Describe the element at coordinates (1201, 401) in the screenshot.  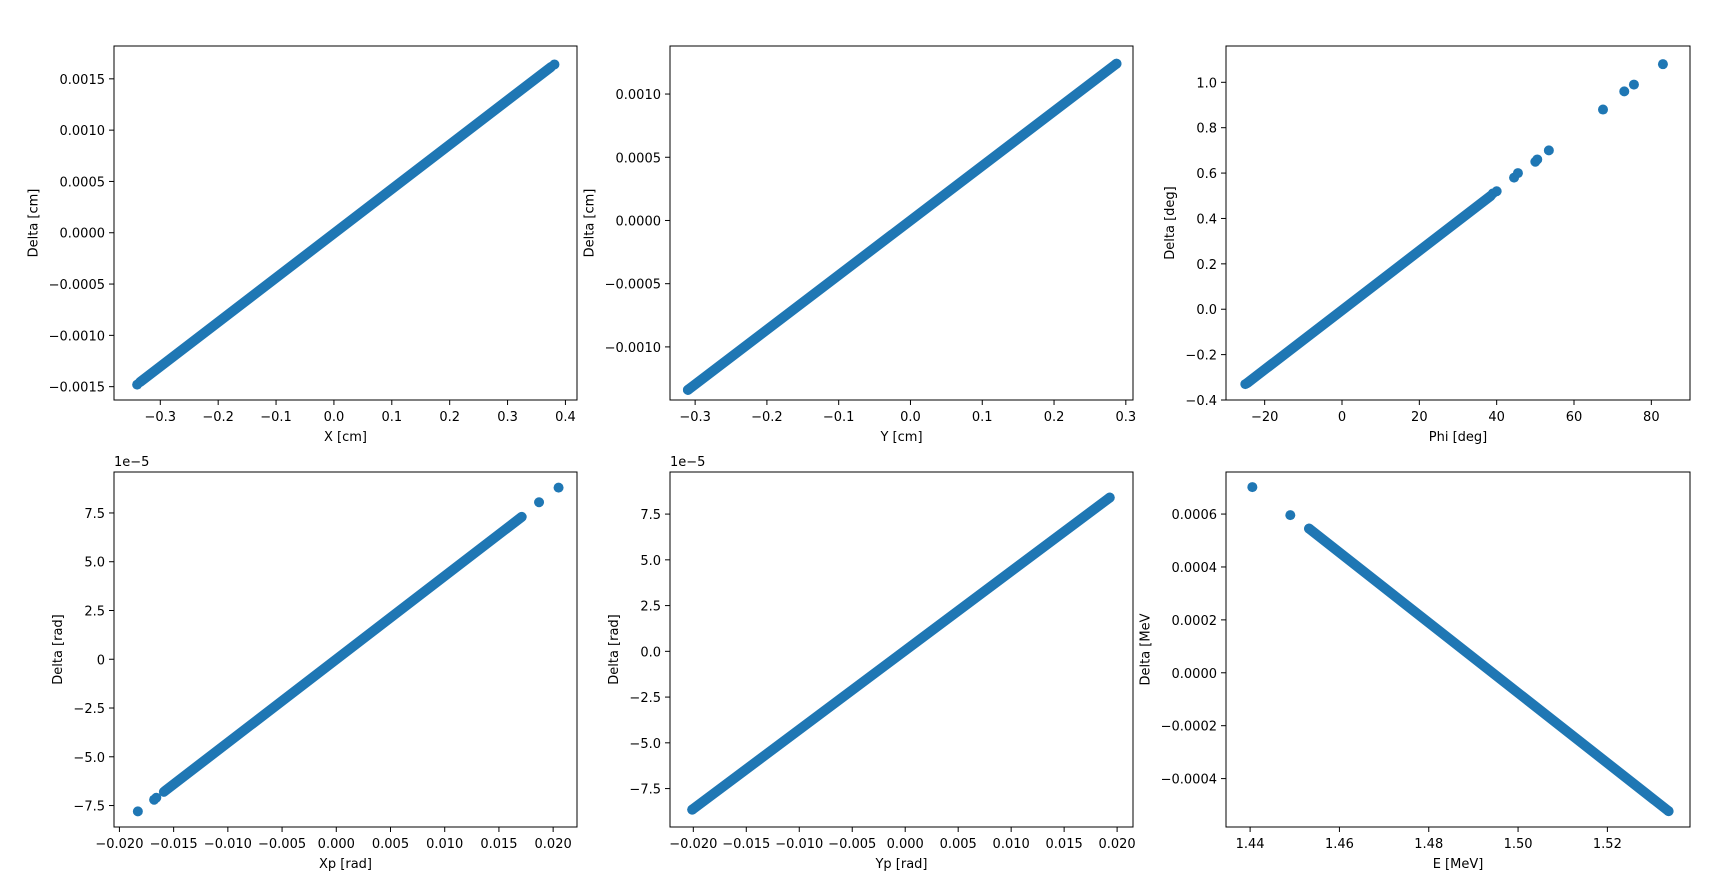
I see `y-tick-label: −0.4` at that location.